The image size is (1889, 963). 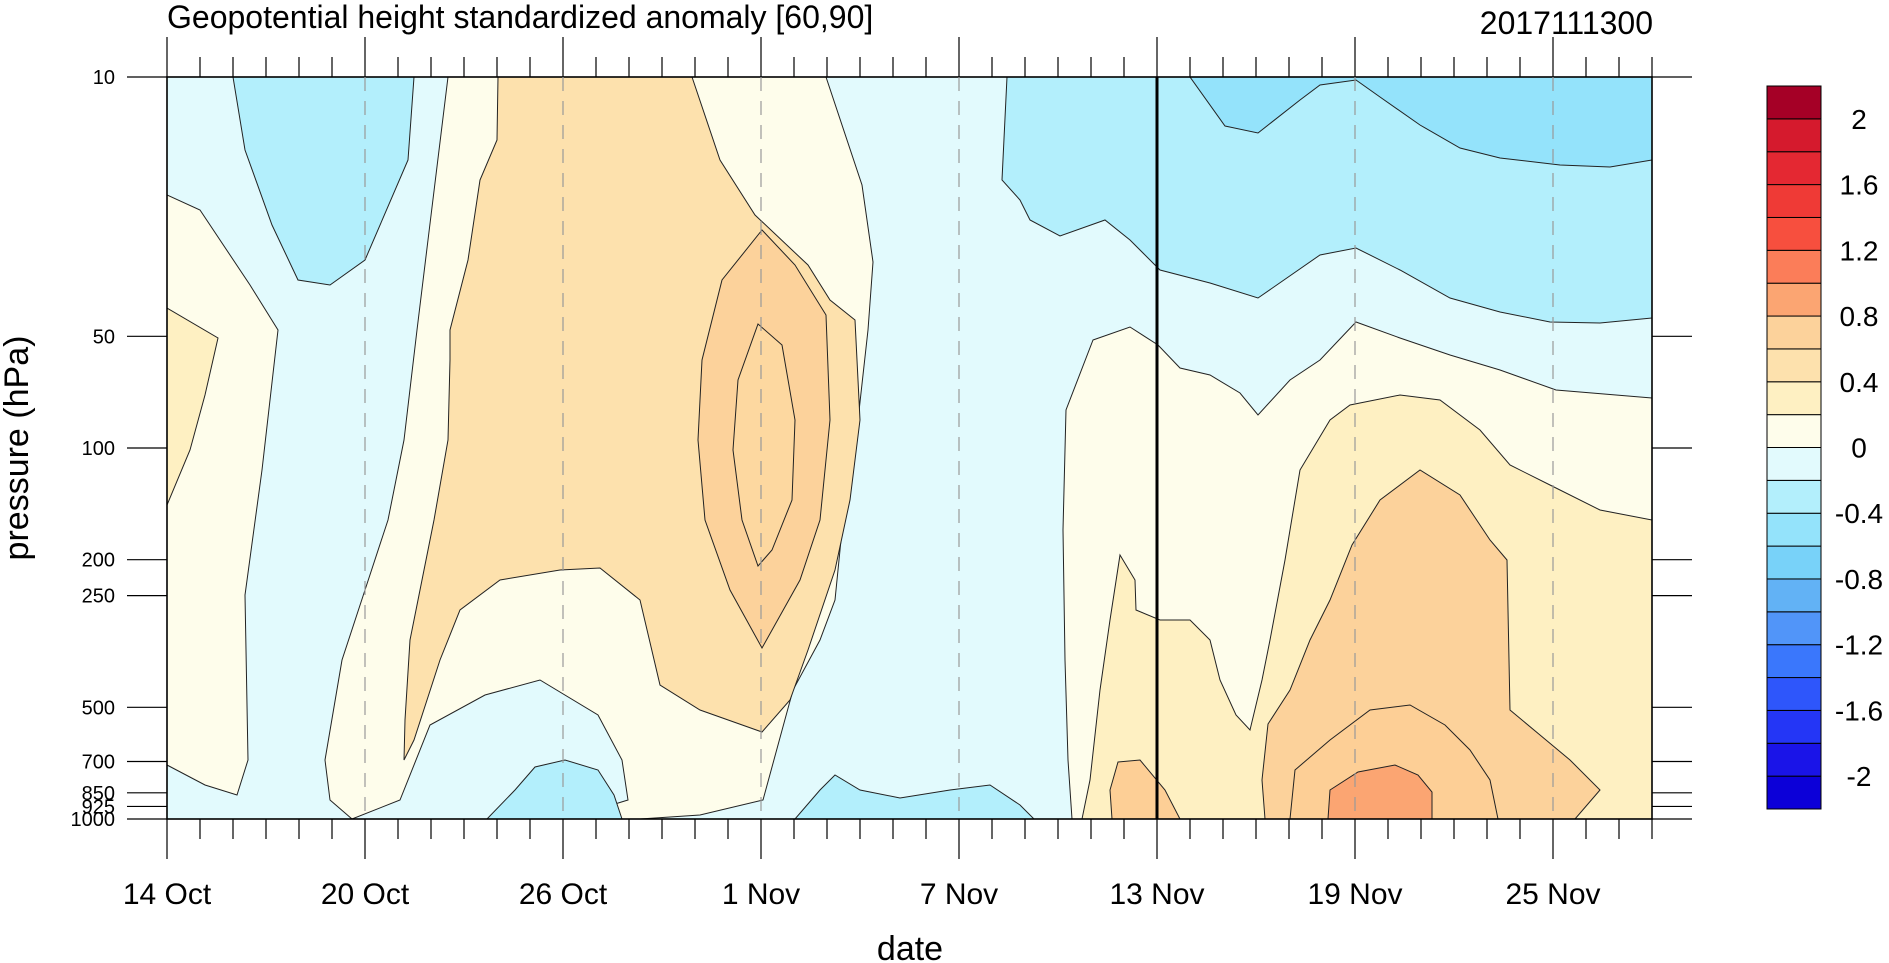 I want to click on x-axis-label: date, so click(x=910, y=946).